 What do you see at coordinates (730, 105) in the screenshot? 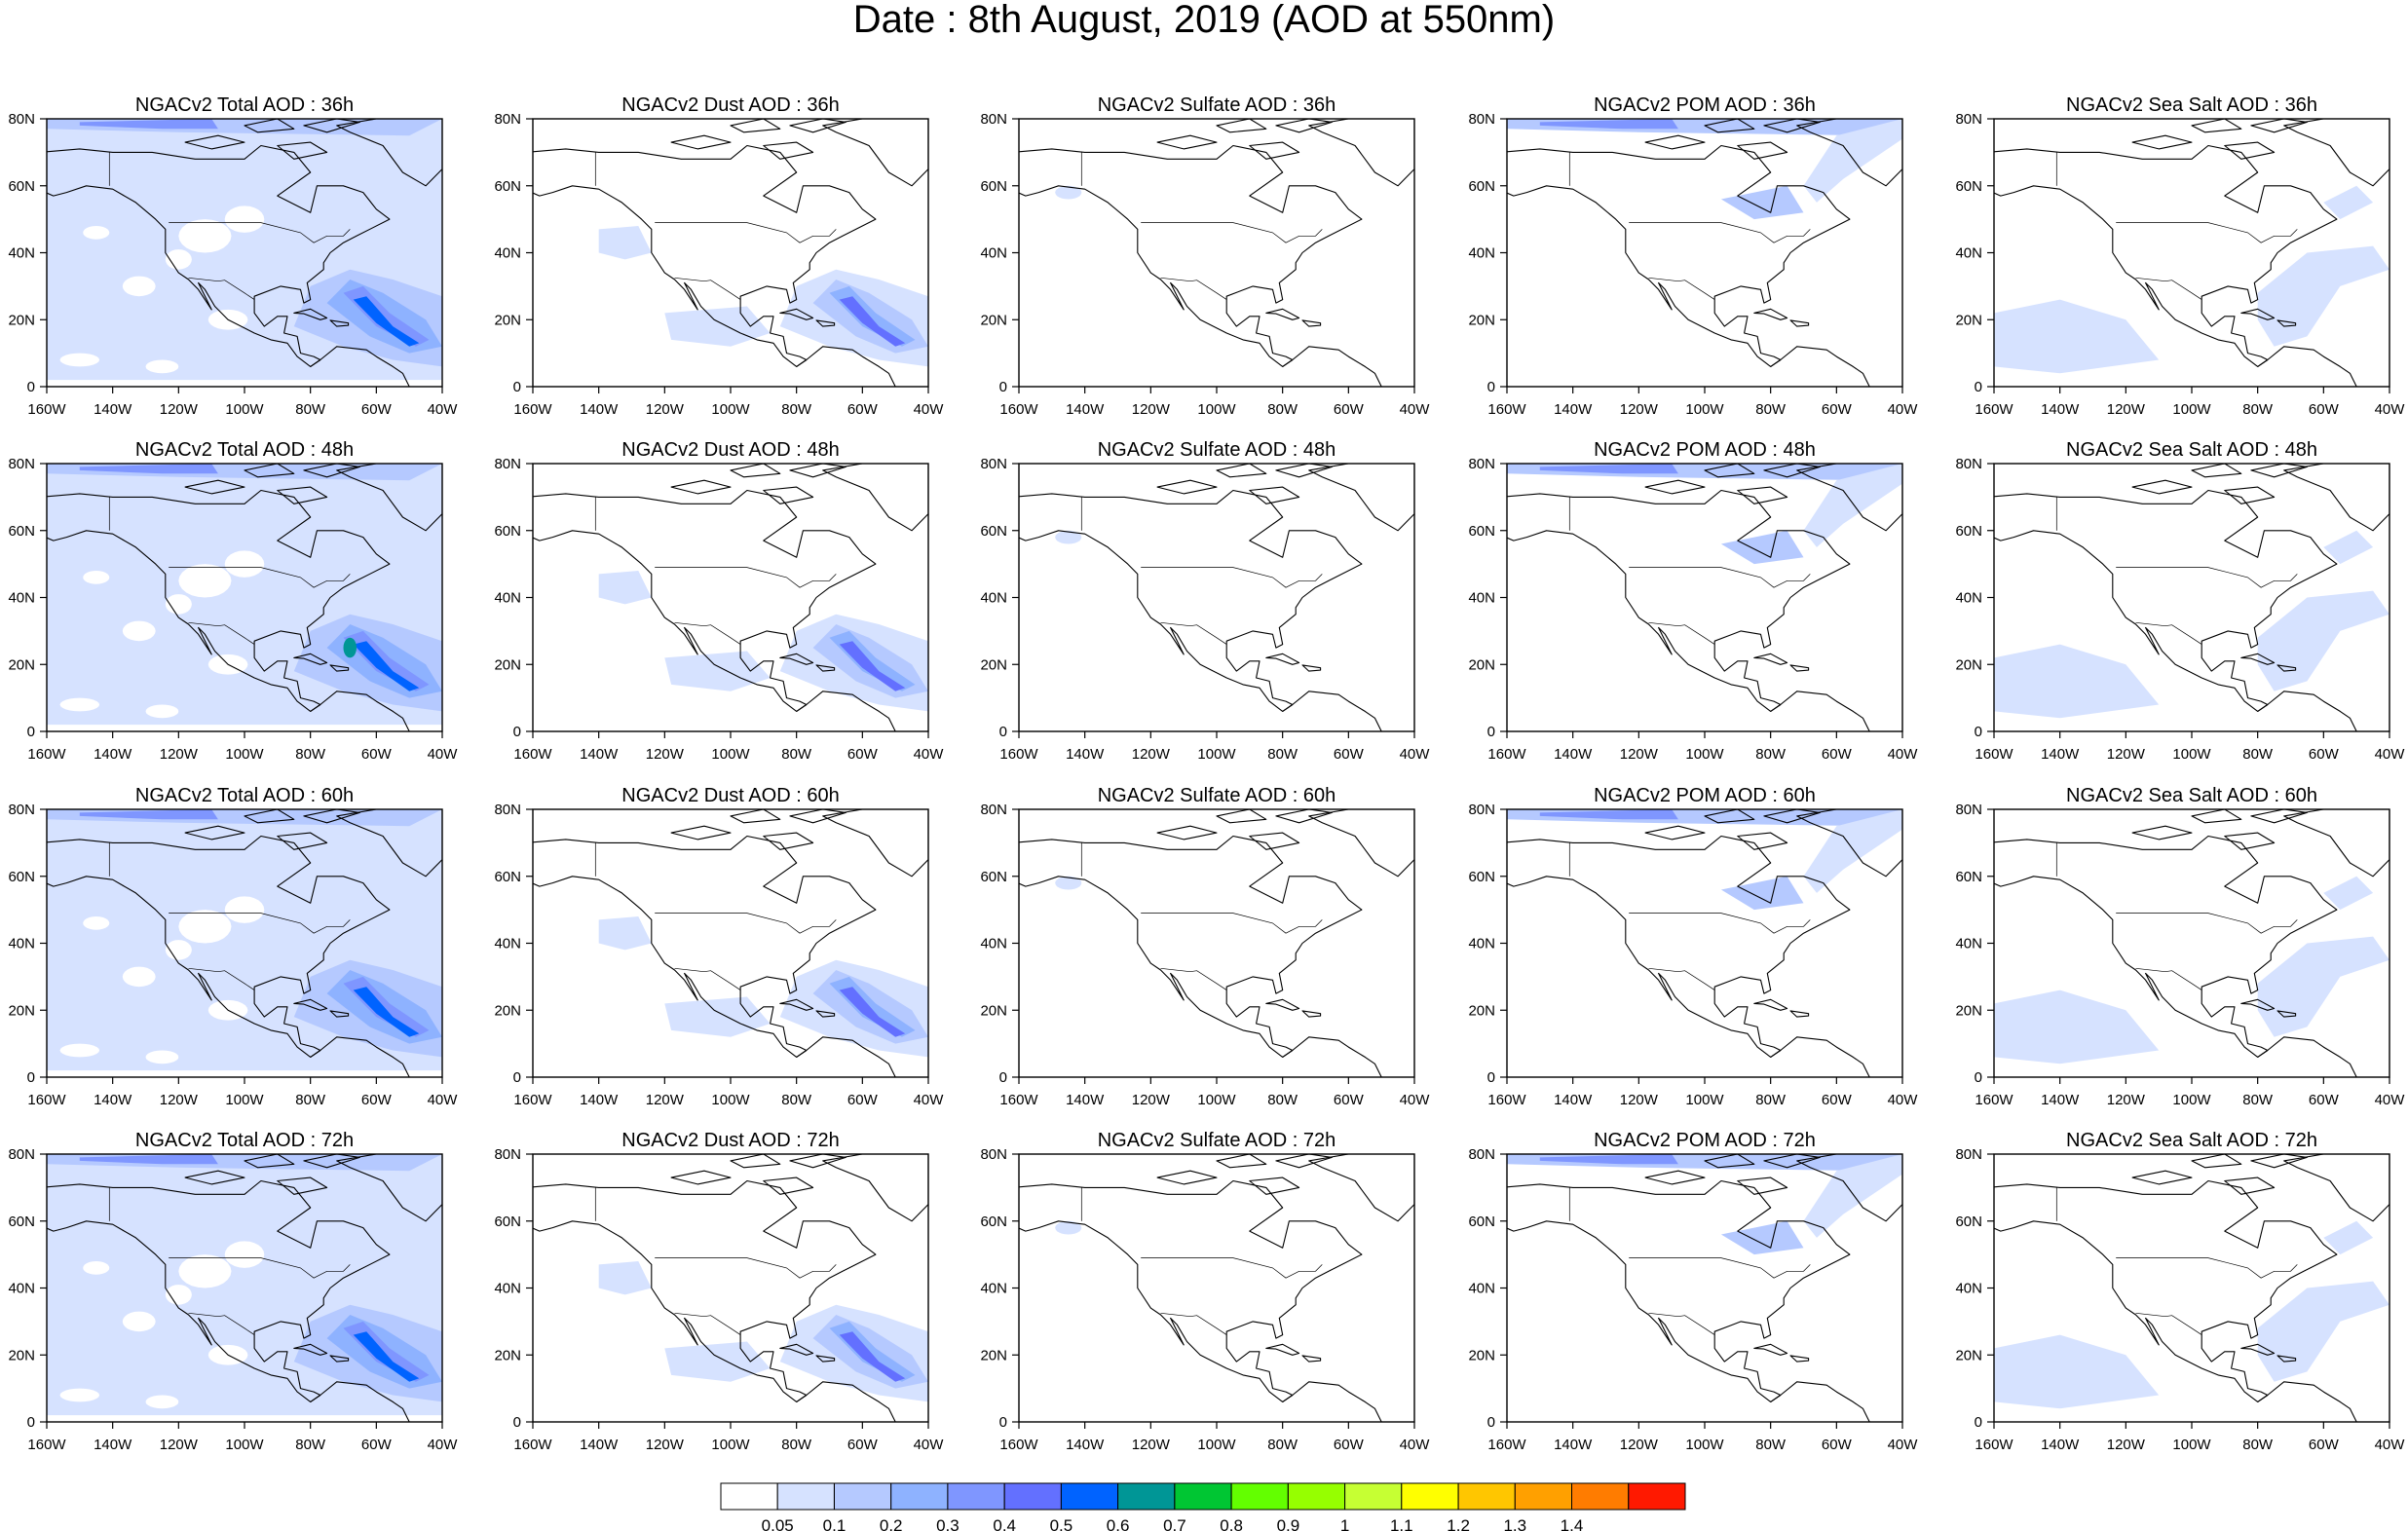
I see `panel-title: NGACv2 Dust AOD : 36h` at bounding box center [730, 105].